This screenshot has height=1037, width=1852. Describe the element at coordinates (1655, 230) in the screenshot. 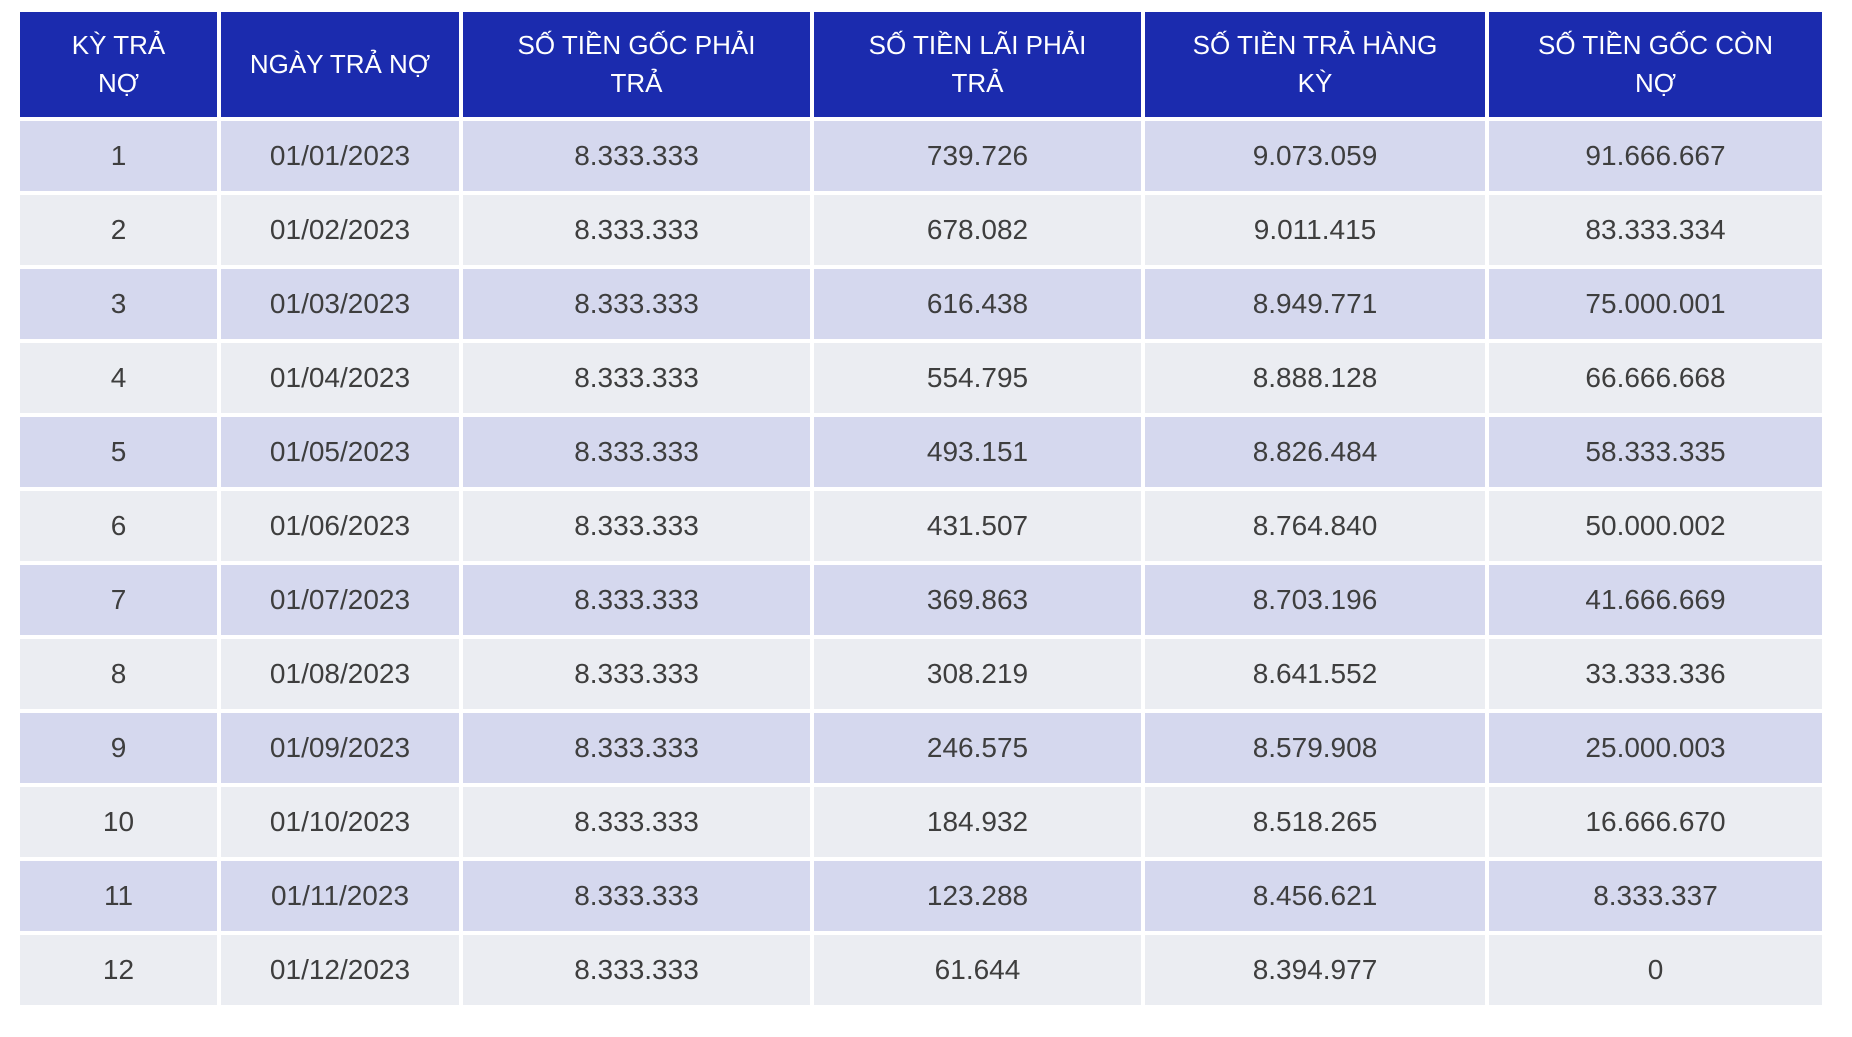

I see `cell-balance-row-2: 83.333.334` at that location.